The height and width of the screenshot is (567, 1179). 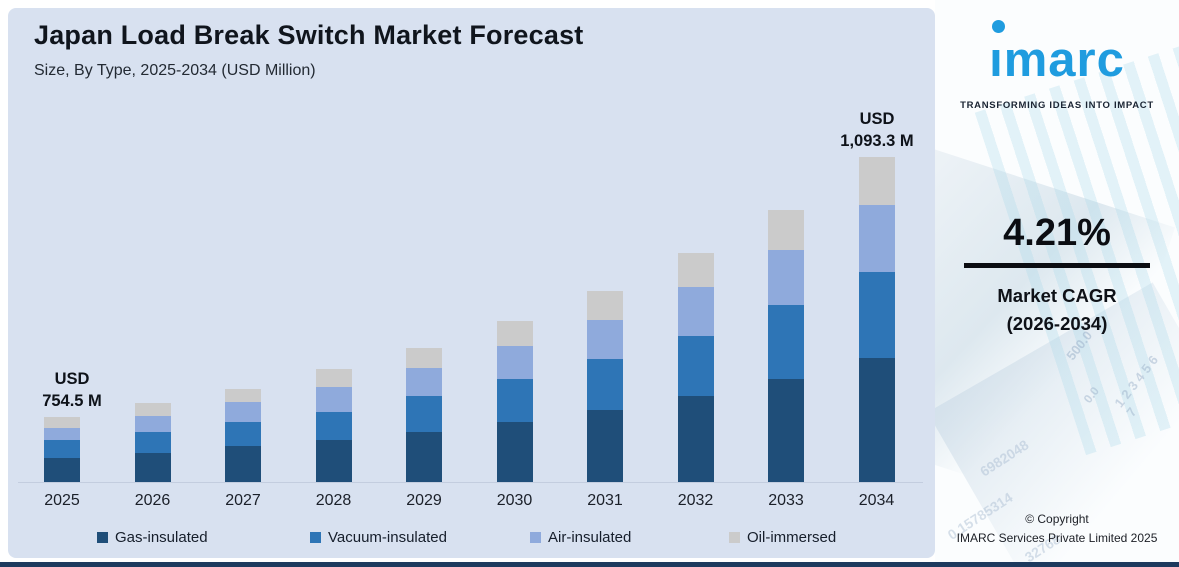 What do you see at coordinates (514, 362) in the screenshot?
I see `bar-2030-air-insulated` at bounding box center [514, 362].